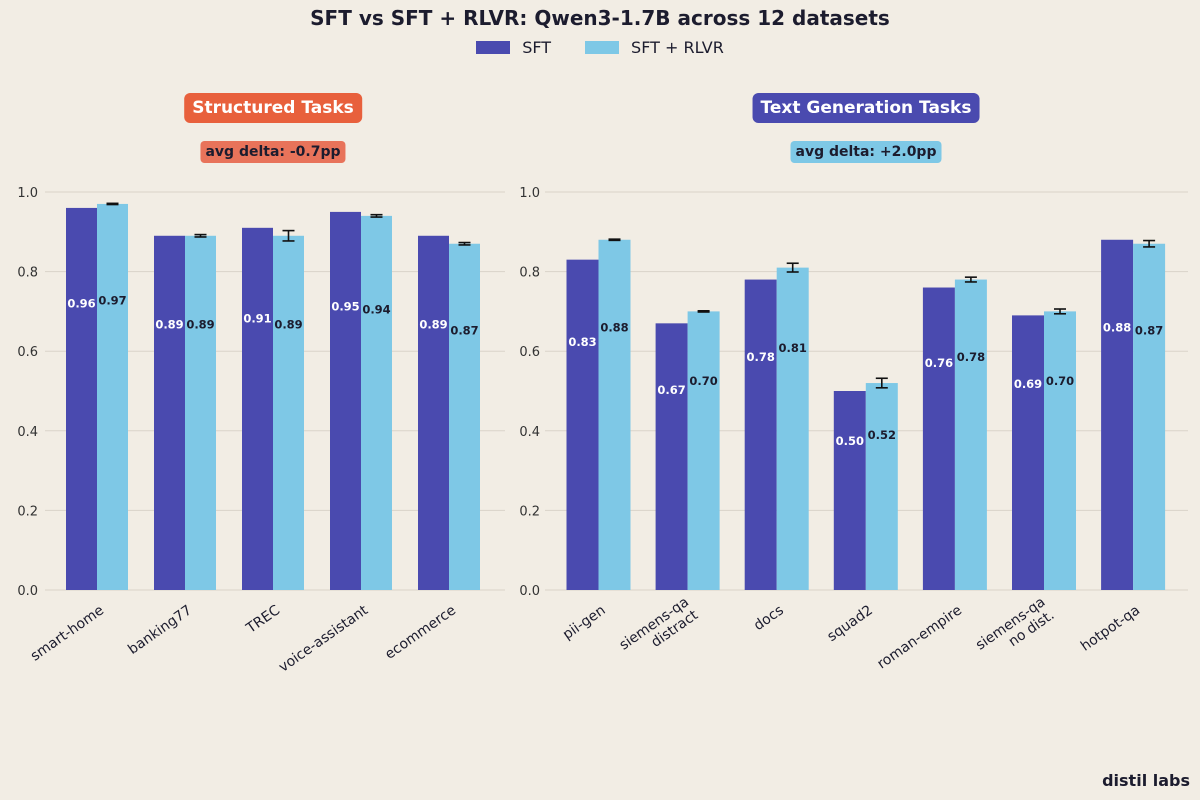 This screenshot has height=800, width=1200. Describe the element at coordinates (81, 303) in the screenshot. I see `data-label: 0.96` at that location.